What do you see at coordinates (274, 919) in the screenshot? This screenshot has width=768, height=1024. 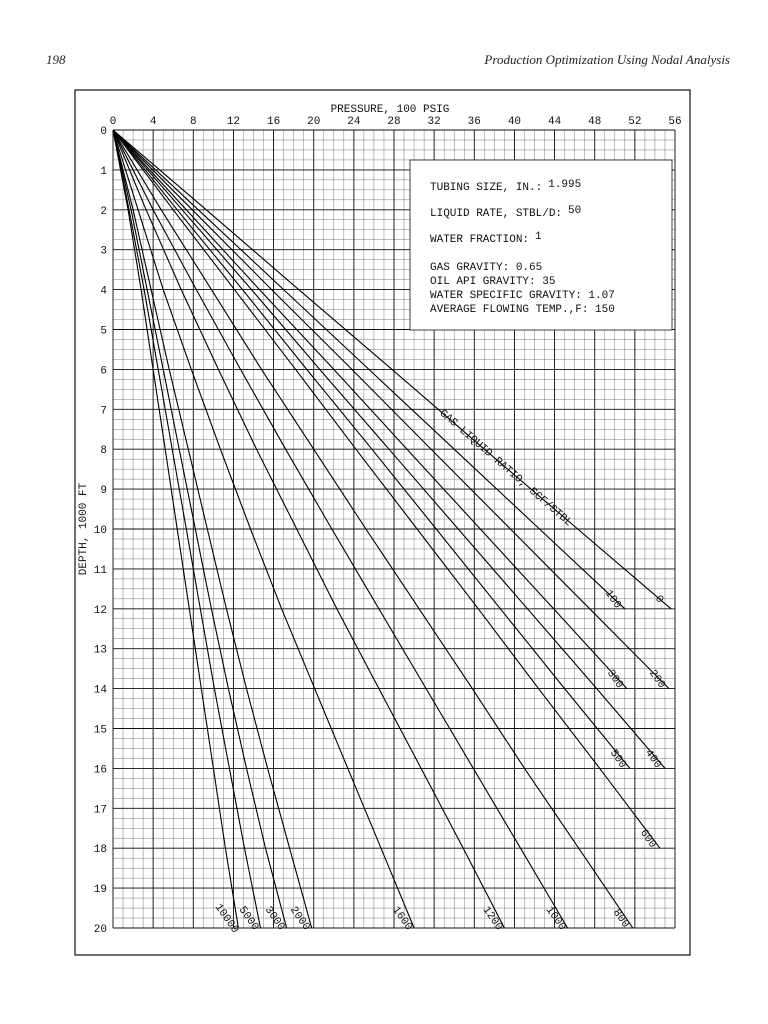 I see `curve-label: 3000` at bounding box center [274, 919].